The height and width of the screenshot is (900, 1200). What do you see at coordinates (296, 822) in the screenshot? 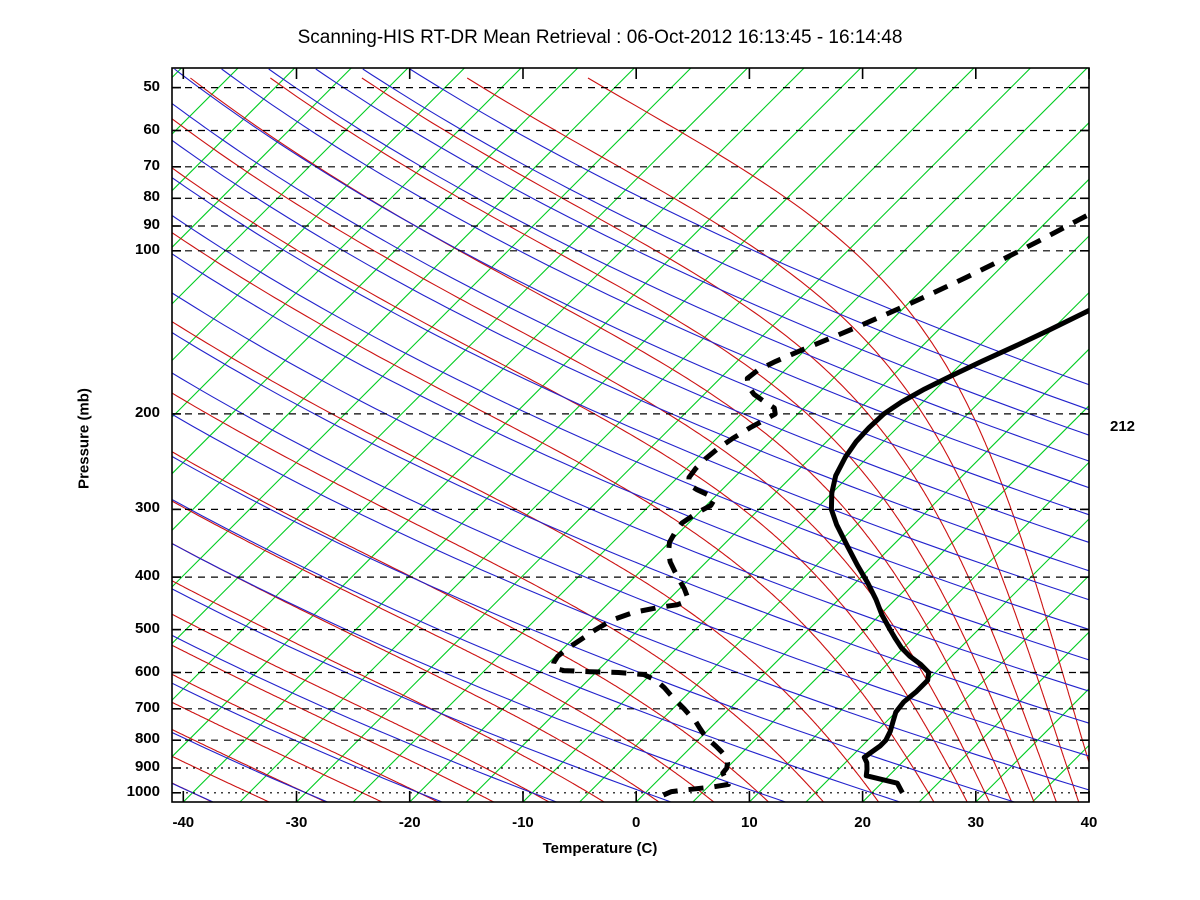
I see `x-tick-label: -30` at bounding box center [296, 822].